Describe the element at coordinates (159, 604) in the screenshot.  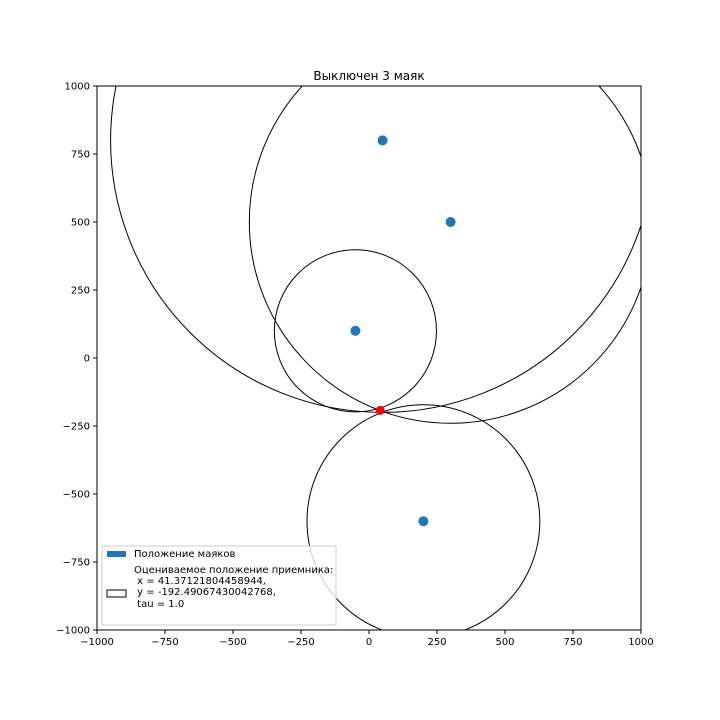
I see `legend-receiver-line-4: tau = 1.0` at that location.